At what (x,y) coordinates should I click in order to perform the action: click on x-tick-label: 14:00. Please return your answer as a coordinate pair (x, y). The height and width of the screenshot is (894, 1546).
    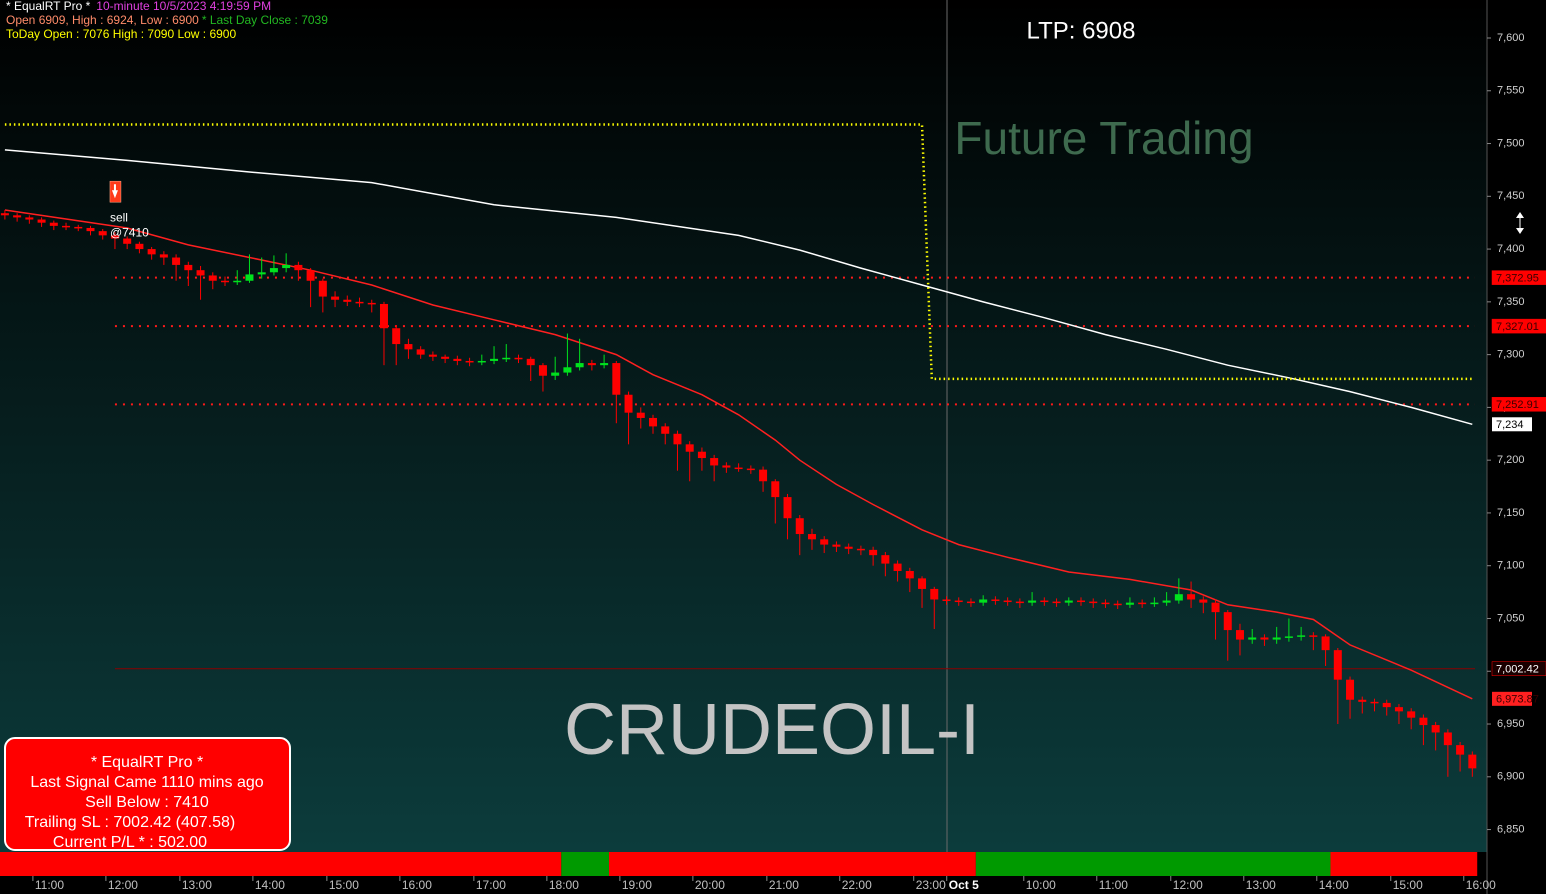
    Looking at the image, I should click on (1334, 885).